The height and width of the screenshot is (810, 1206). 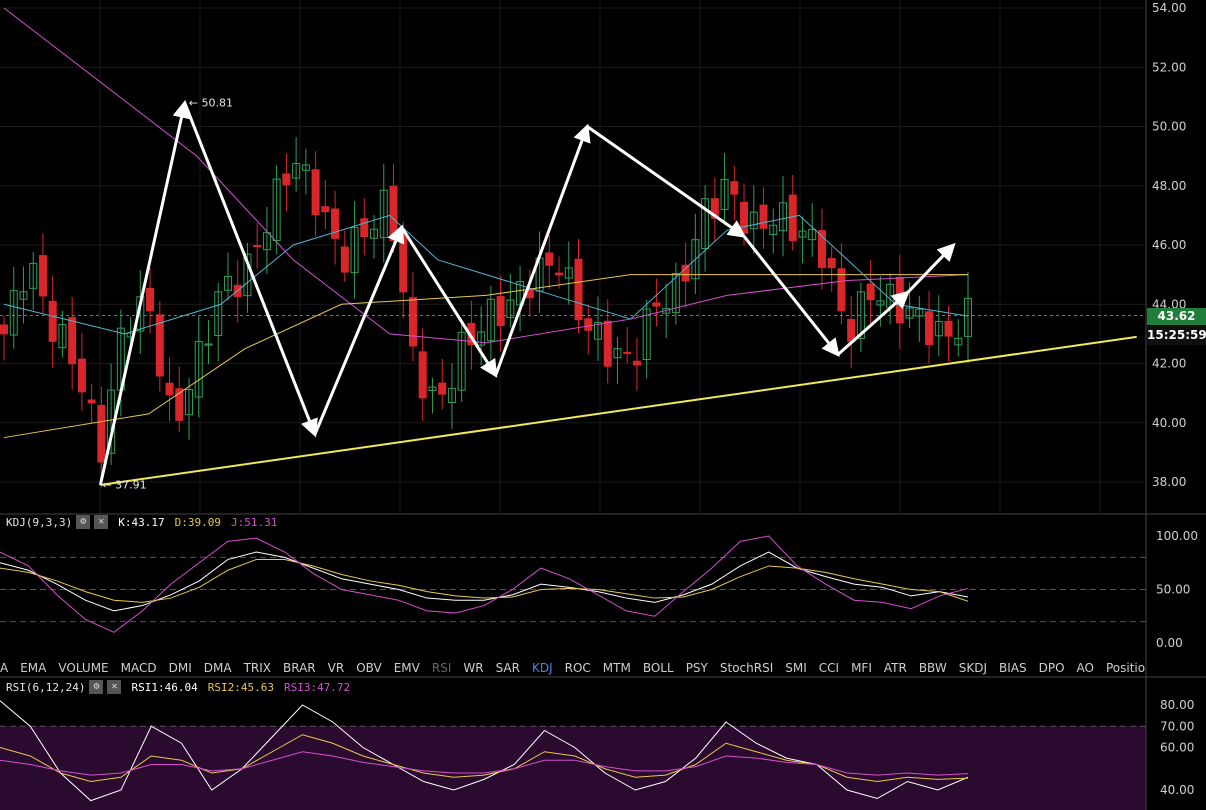 I want to click on tab-dmi: DMI, so click(x=180, y=668).